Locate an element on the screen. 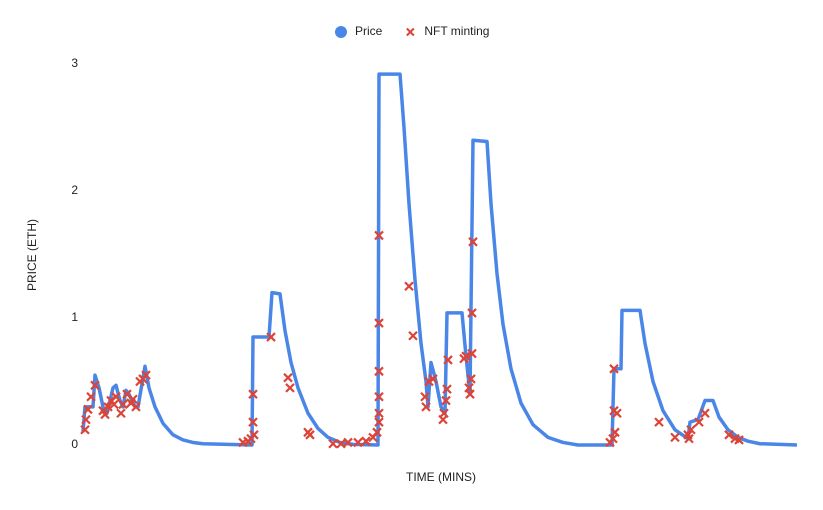  y-tick-label: 2 is located at coordinates (74, 190).